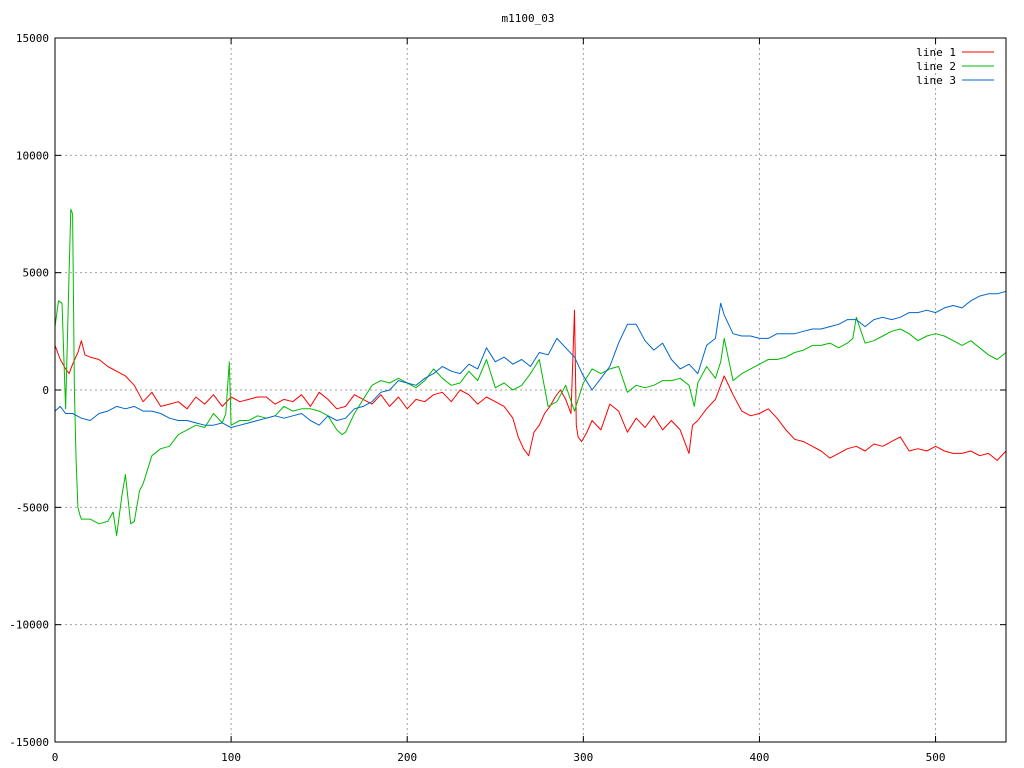 Image resolution: width=1024 pixels, height=768 pixels. I want to click on y-tick-label: 0, so click(45, 390).